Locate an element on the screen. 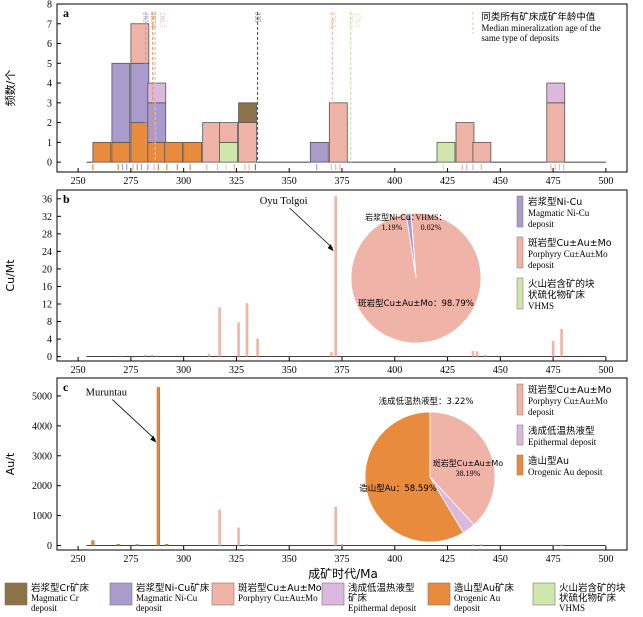 The height and width of the screenshot is (617, 643). y-tick-label: 32 is located at coordinates (47, 217).